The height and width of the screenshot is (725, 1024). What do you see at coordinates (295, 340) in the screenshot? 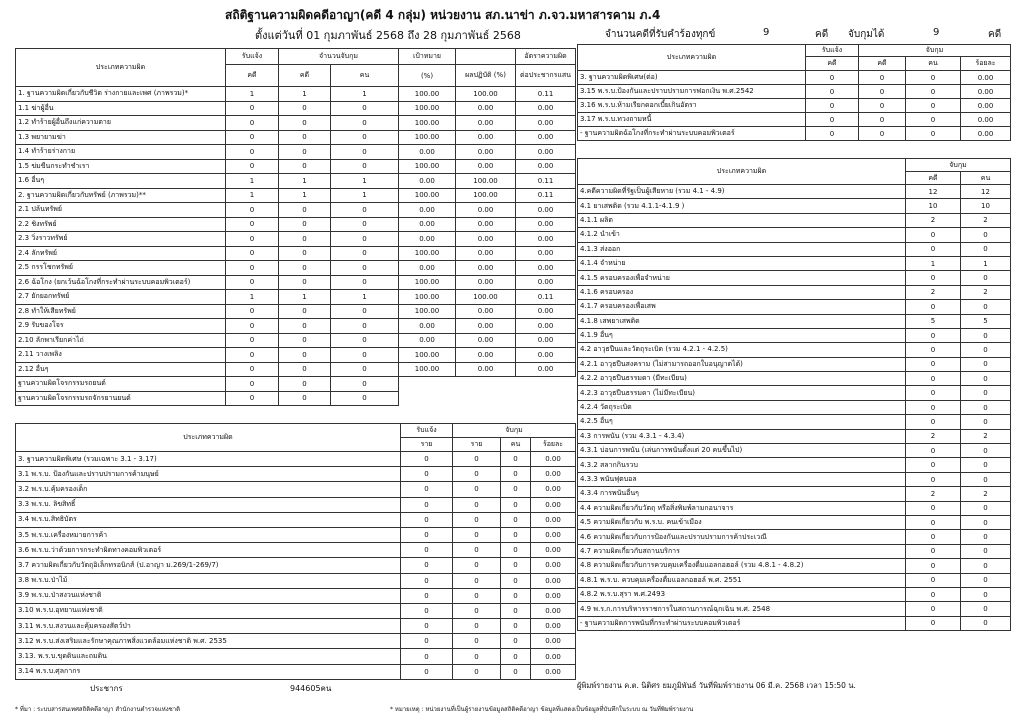
I see `table-row: 2.10 ลักพาเรียกค่าไถ่ 0 0 0 0.00 0.00 0.00` at bounding box center [295, 340].